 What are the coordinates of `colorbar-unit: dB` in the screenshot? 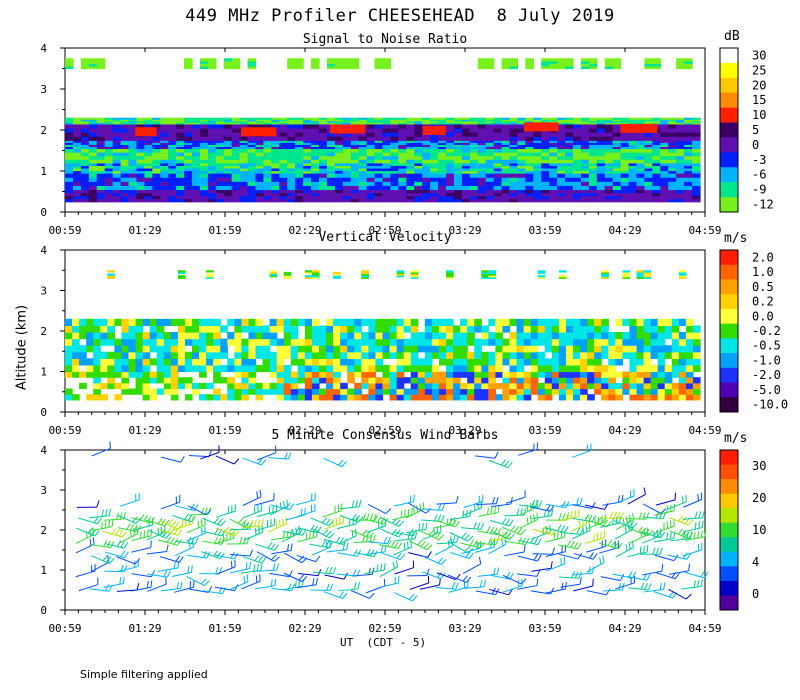 It's located at (732, 36).